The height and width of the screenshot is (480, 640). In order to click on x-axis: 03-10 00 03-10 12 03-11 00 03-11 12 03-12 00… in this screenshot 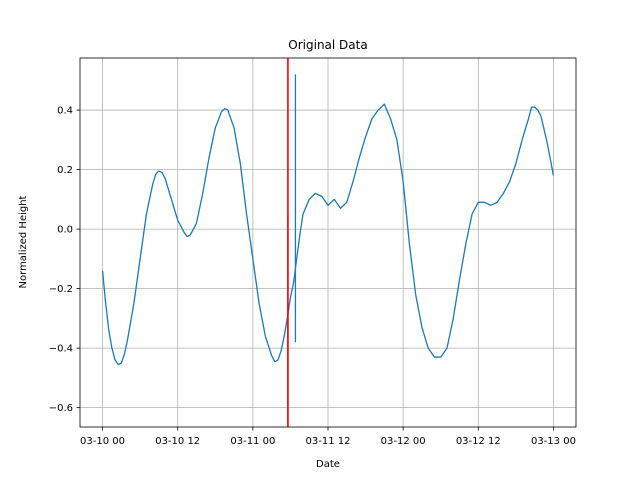, I will do `click(328, 437)`.